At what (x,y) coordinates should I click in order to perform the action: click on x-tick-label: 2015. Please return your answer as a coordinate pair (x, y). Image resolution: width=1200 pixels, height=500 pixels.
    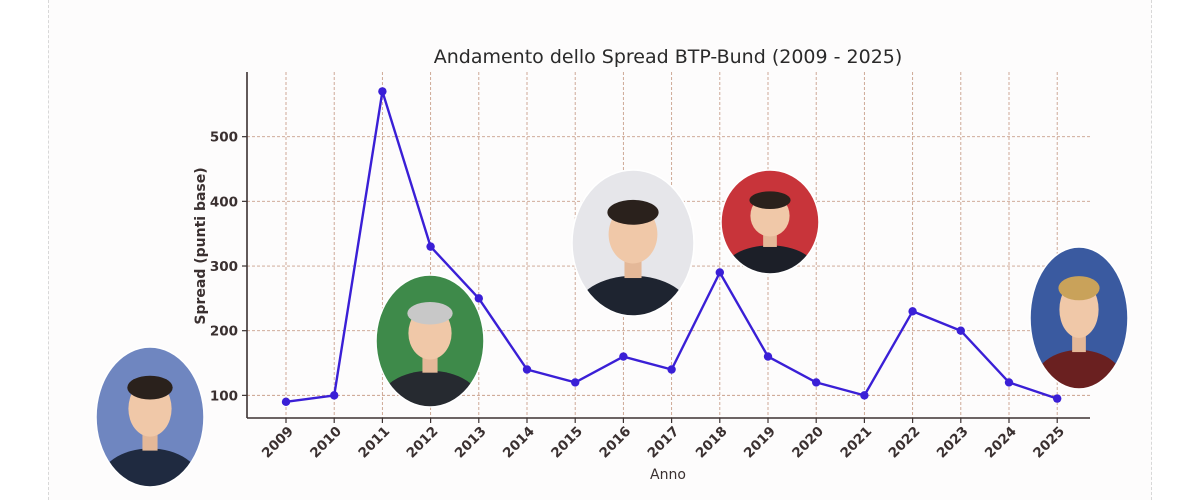
    Looking at the image, I should click on (567, 443).